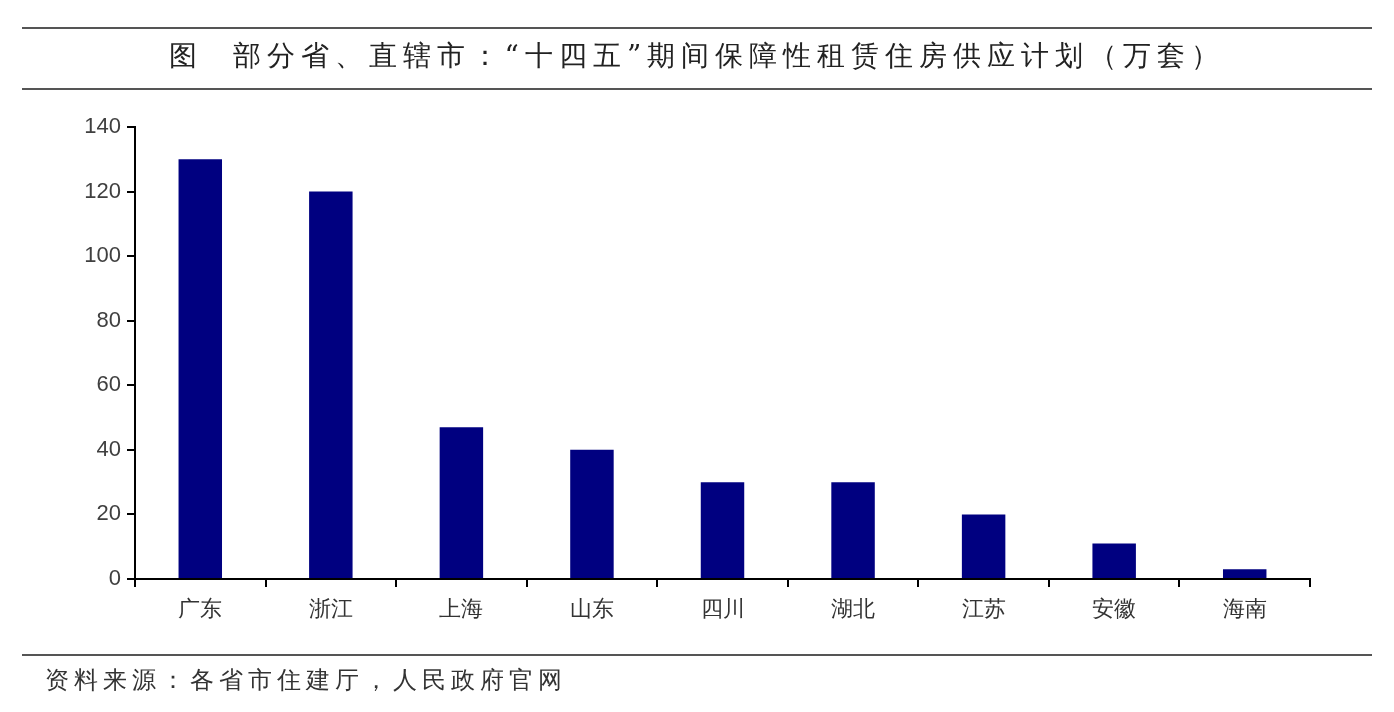 This screenshot has height=712, width=1394. What do you see at coordinates (1114, 608) in the screenshot?
I see `x-tick-label: 安徽` at bounding box center [1114, 608].